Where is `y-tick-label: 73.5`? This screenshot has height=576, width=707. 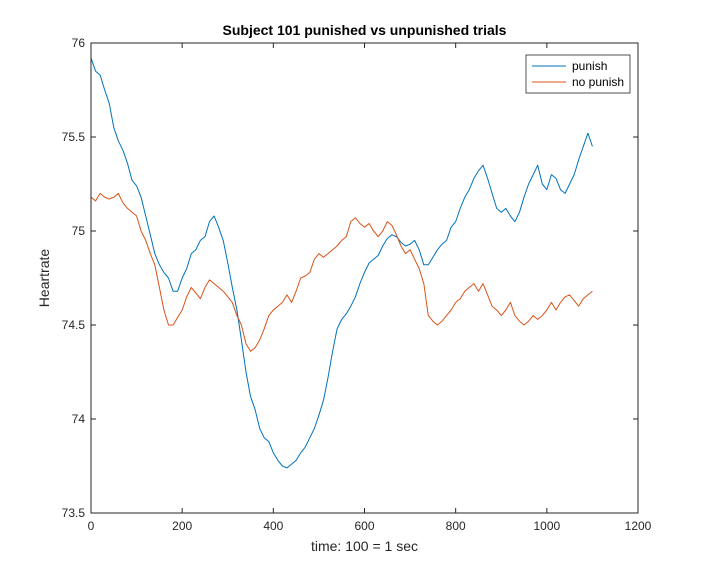 y-tick-label: 73.5 is located at coordinates (74, 513).